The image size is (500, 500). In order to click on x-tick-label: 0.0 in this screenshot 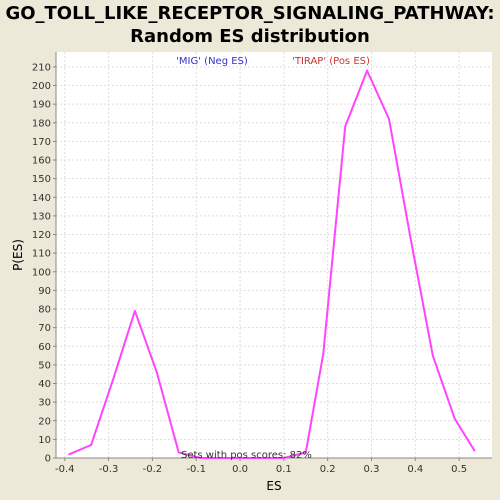, I will do `click(240, 469)`.